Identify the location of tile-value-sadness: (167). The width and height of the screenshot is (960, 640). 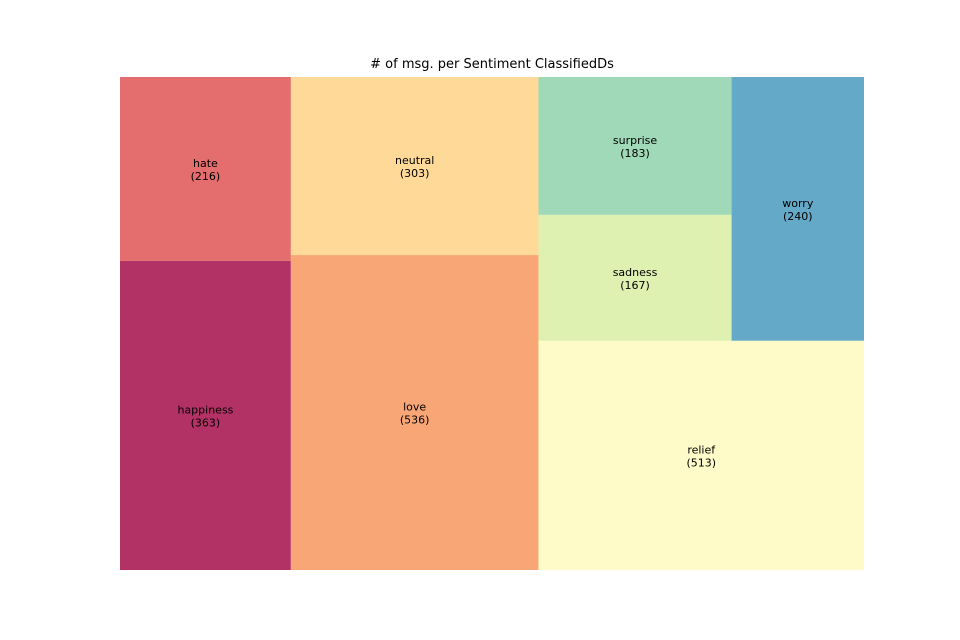
(635, 285).